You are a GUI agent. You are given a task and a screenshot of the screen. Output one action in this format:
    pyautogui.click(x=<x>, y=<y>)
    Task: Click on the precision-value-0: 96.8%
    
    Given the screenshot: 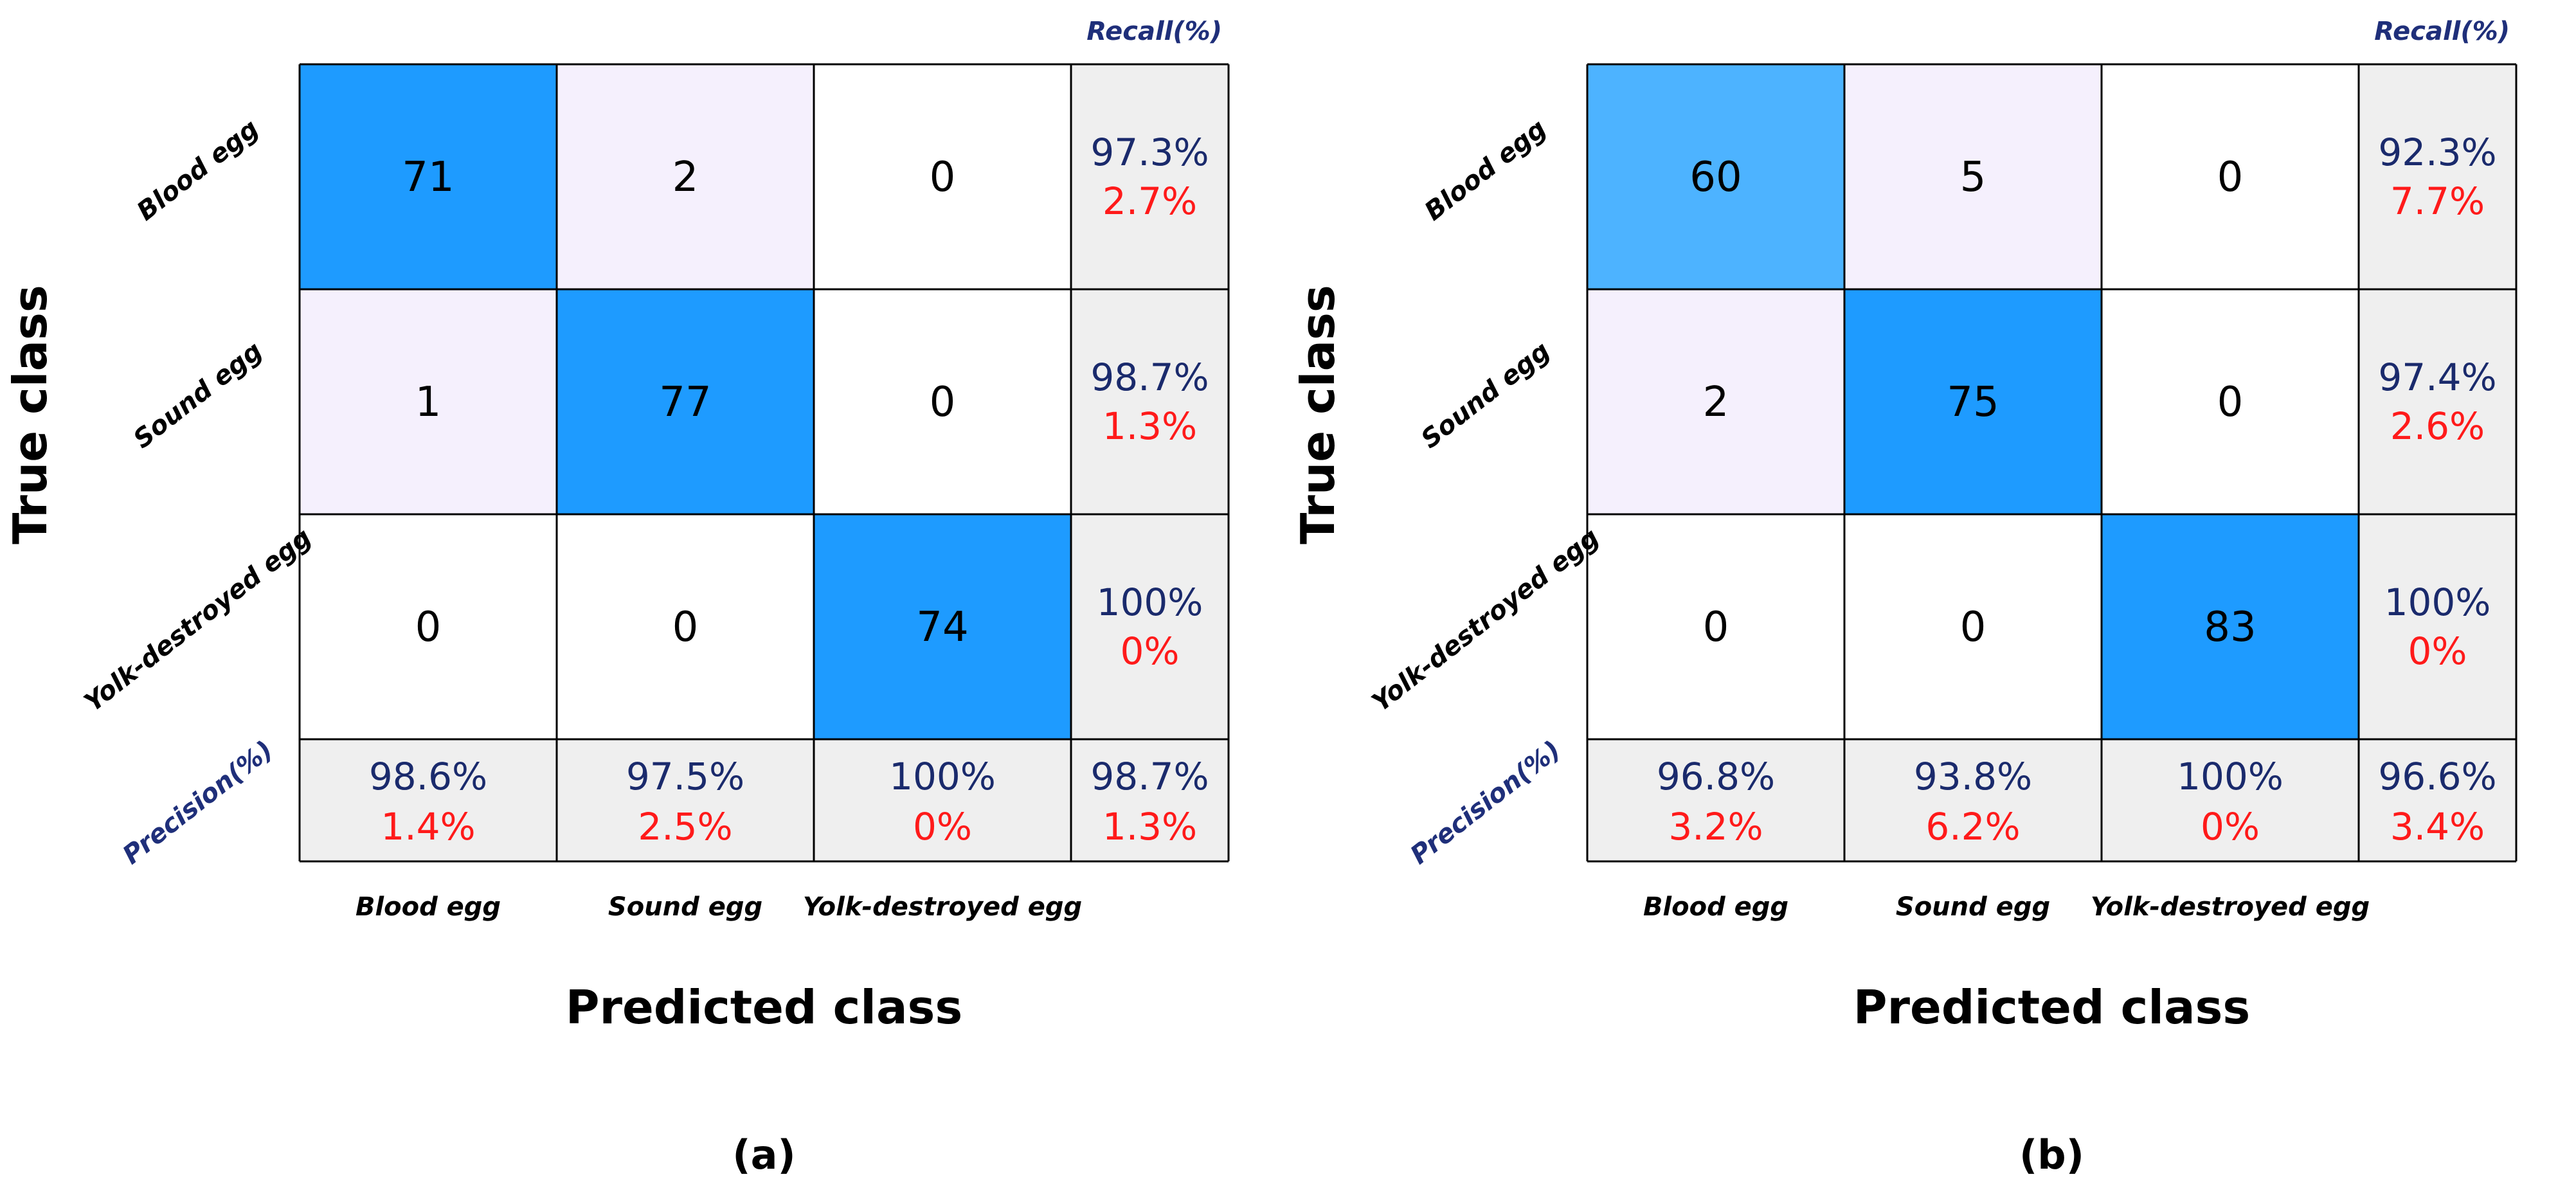 What is the action you would take?
    pyautogui.click(x=1716, y=776)
    